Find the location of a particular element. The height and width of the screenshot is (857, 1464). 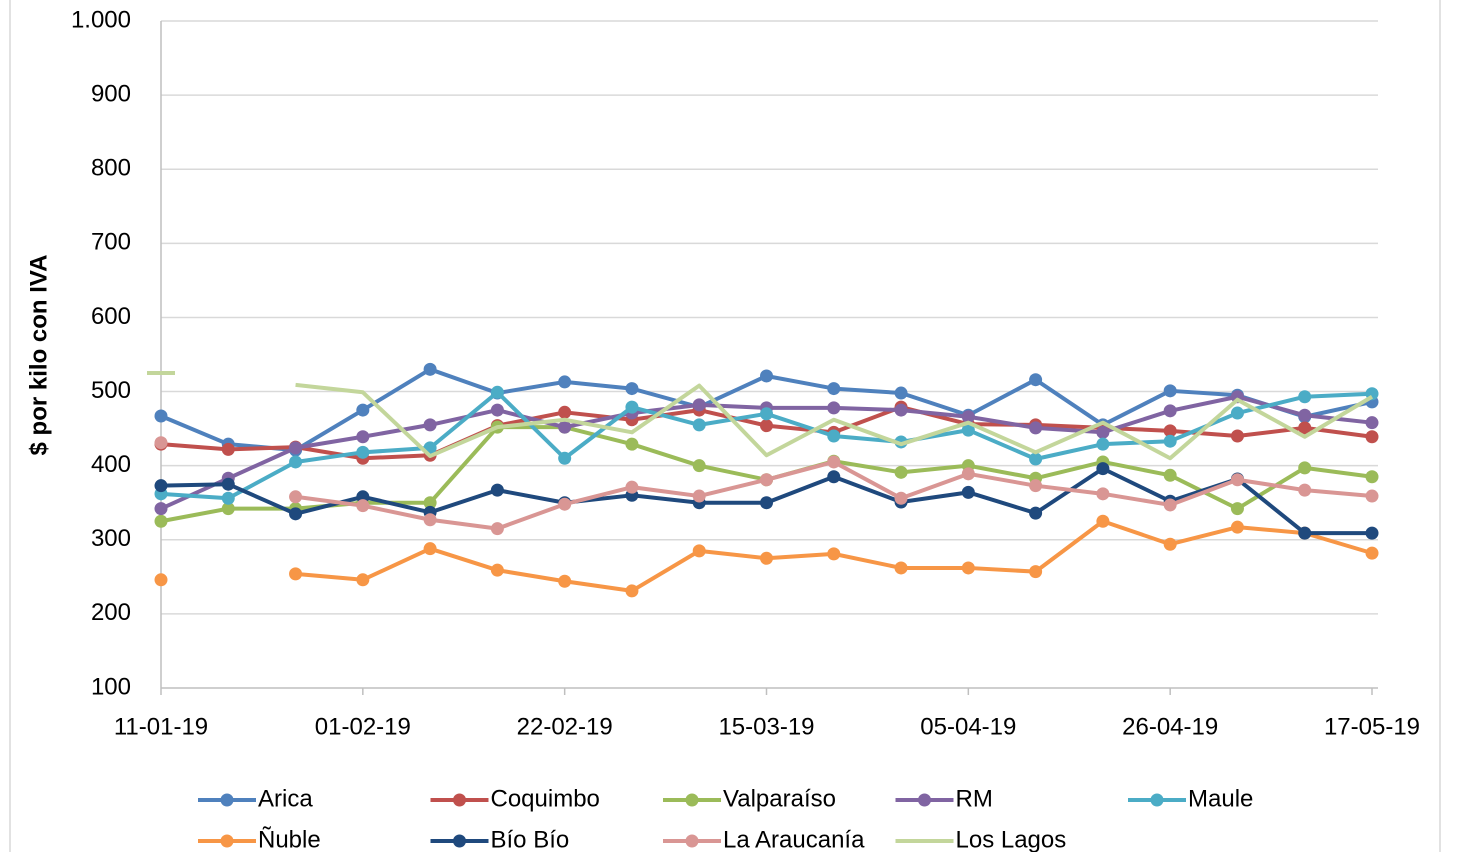

x-tick-label: 11-01-19 is located at coordinates (161, 726).